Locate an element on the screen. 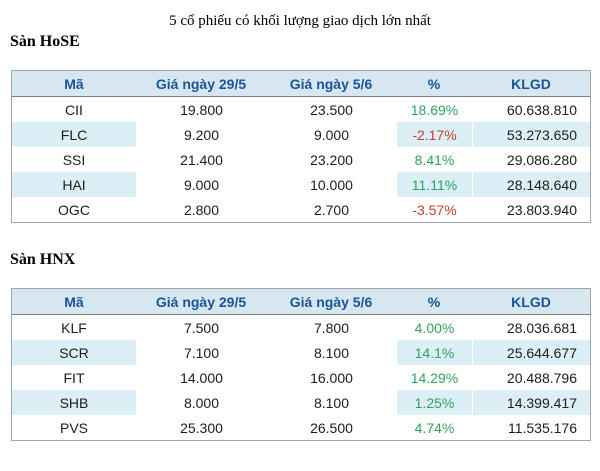  percent-cell: 4.74% is located at coordinates (434, 427).